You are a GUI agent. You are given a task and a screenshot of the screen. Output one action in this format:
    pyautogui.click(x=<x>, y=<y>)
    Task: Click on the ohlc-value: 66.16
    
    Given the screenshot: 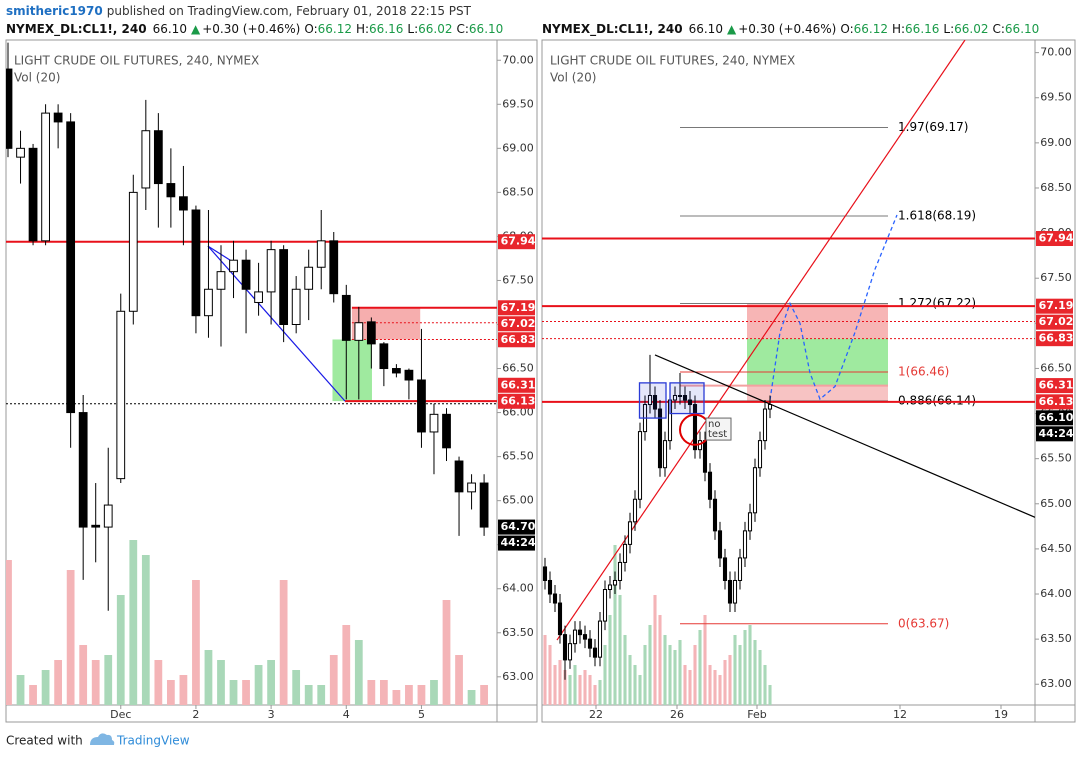 What is the action you would take?
    pyautogui.click(x=386, y=29)
    